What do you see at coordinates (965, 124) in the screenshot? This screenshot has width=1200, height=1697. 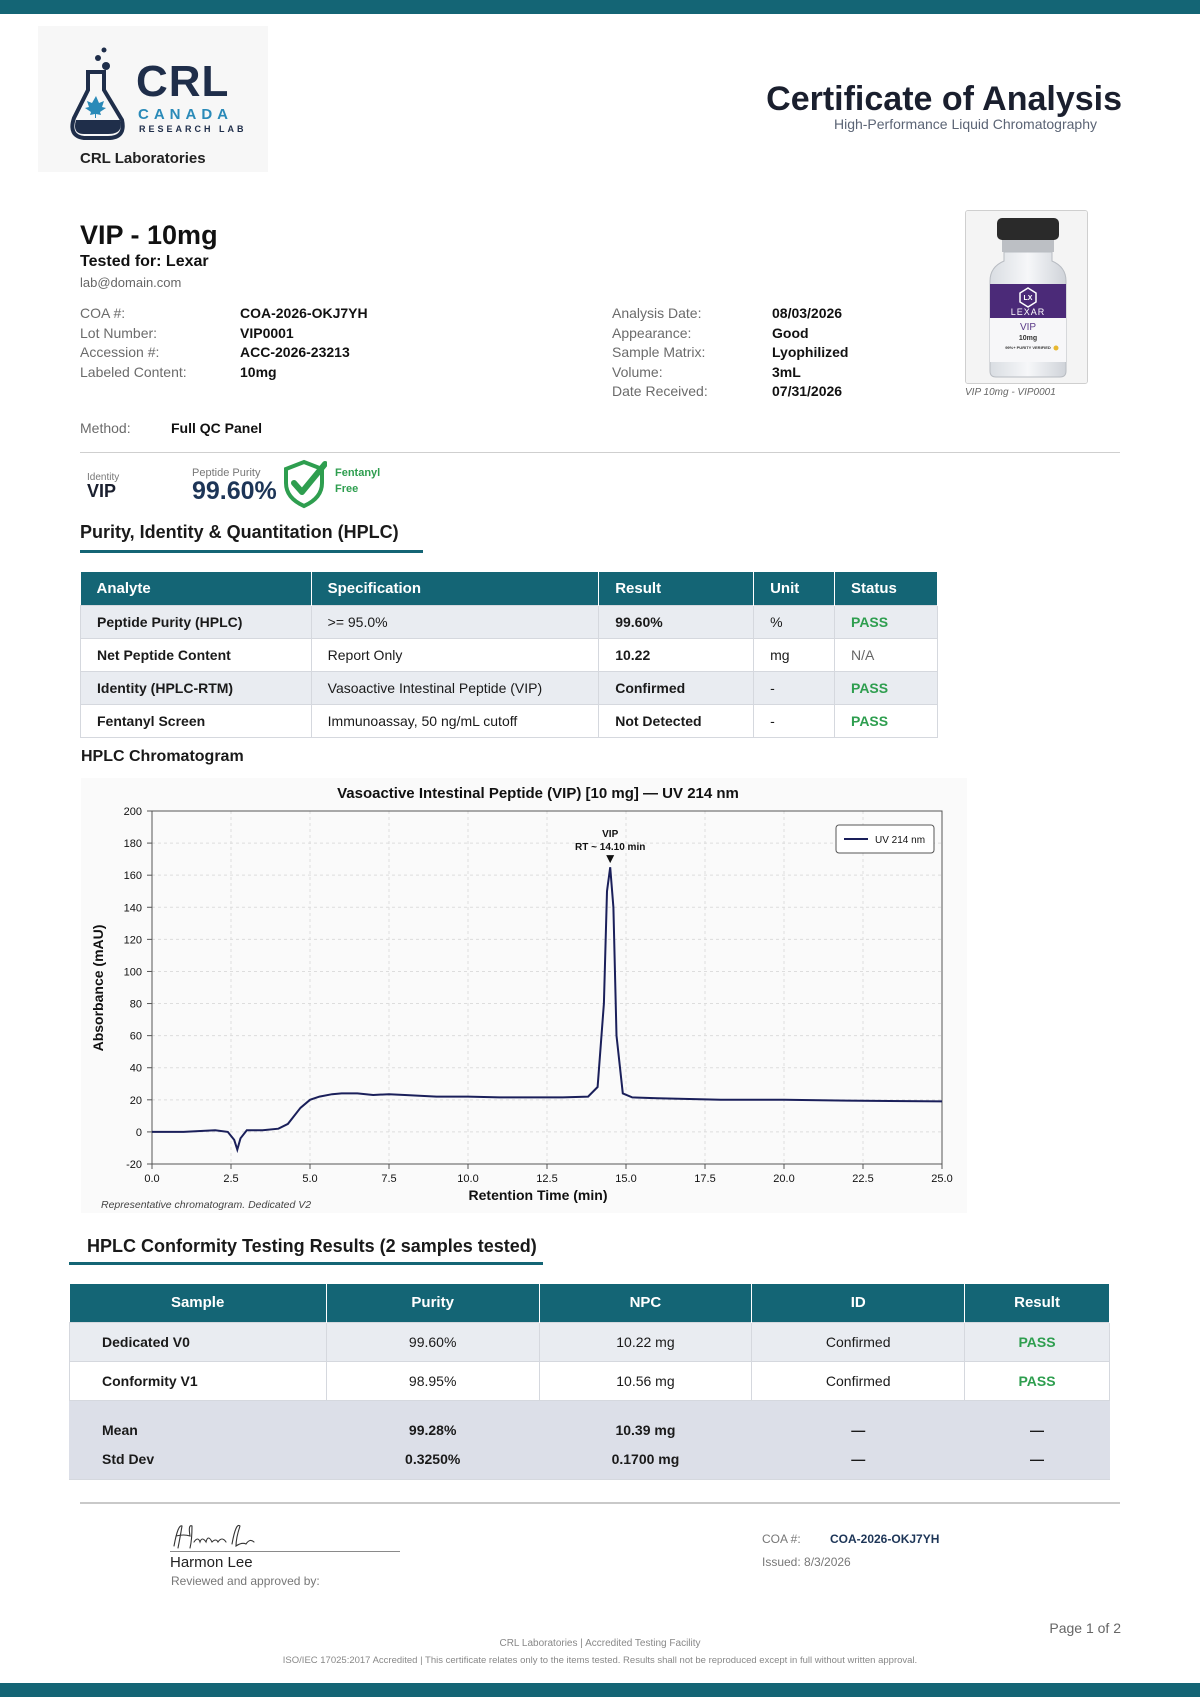 I see `document-subtitle: High-Performance Liquid Chromatography` at bounding box center [965, 124].